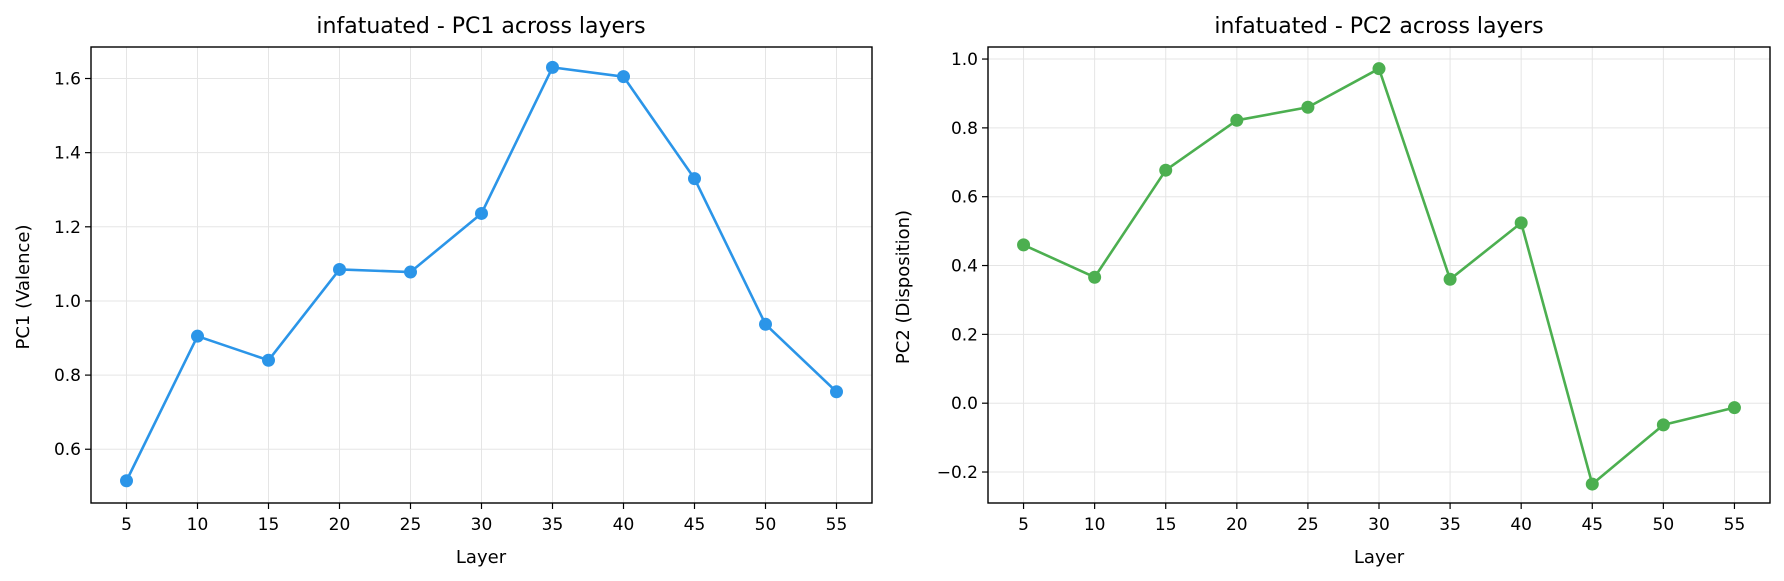  What do you see at coordinates (903, 287) in the screenshot?
I see `y-axis-label: PC2 (Disposition)` at bounding box center [903, 287].